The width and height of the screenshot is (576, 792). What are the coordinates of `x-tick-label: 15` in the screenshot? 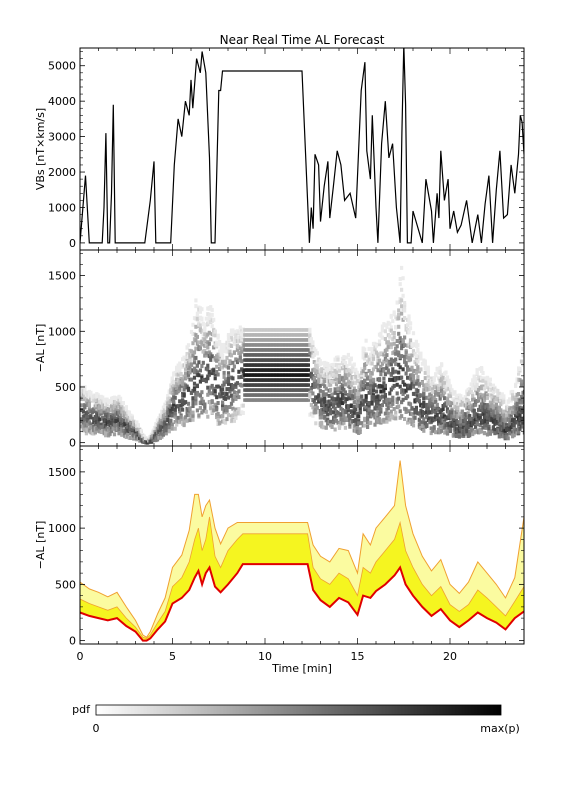 It's located at (358, 656).